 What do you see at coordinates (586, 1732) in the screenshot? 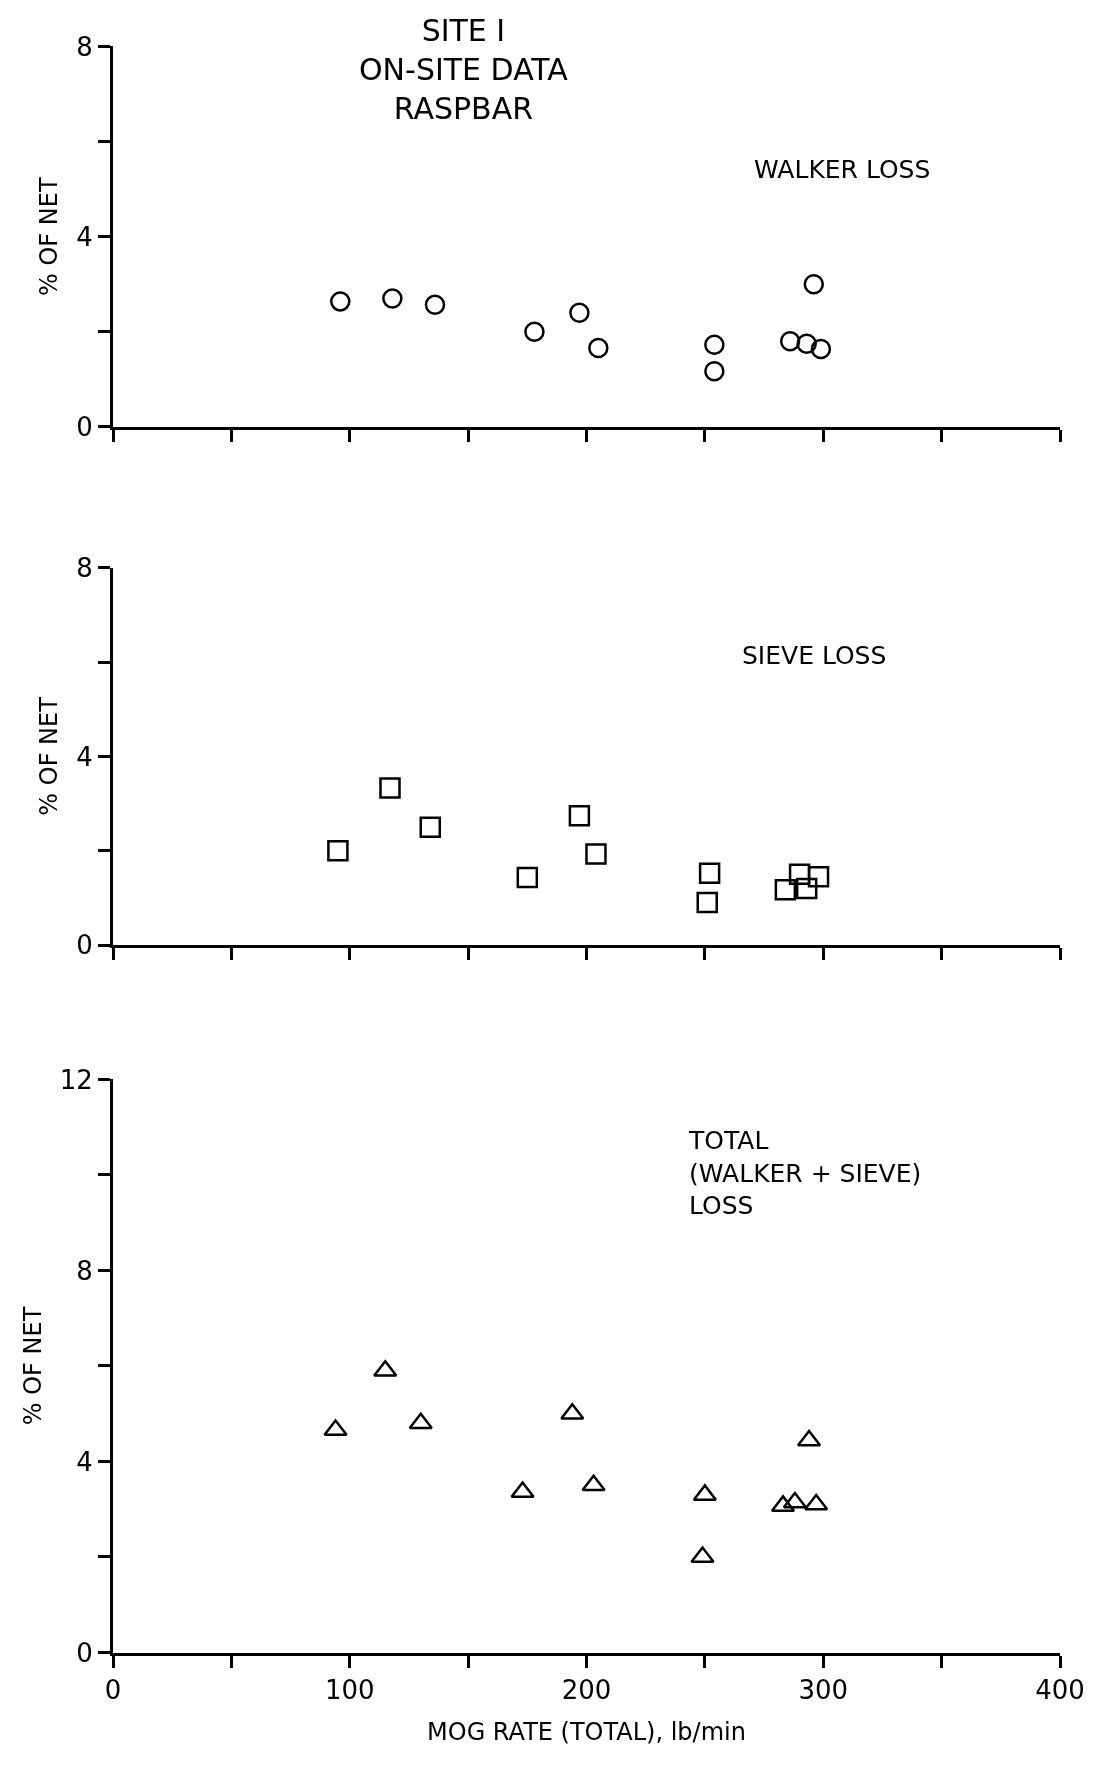
I see `x-axis-title: MOG RATE (TOTAL), lb/min` at bounding box center [586, 1732].